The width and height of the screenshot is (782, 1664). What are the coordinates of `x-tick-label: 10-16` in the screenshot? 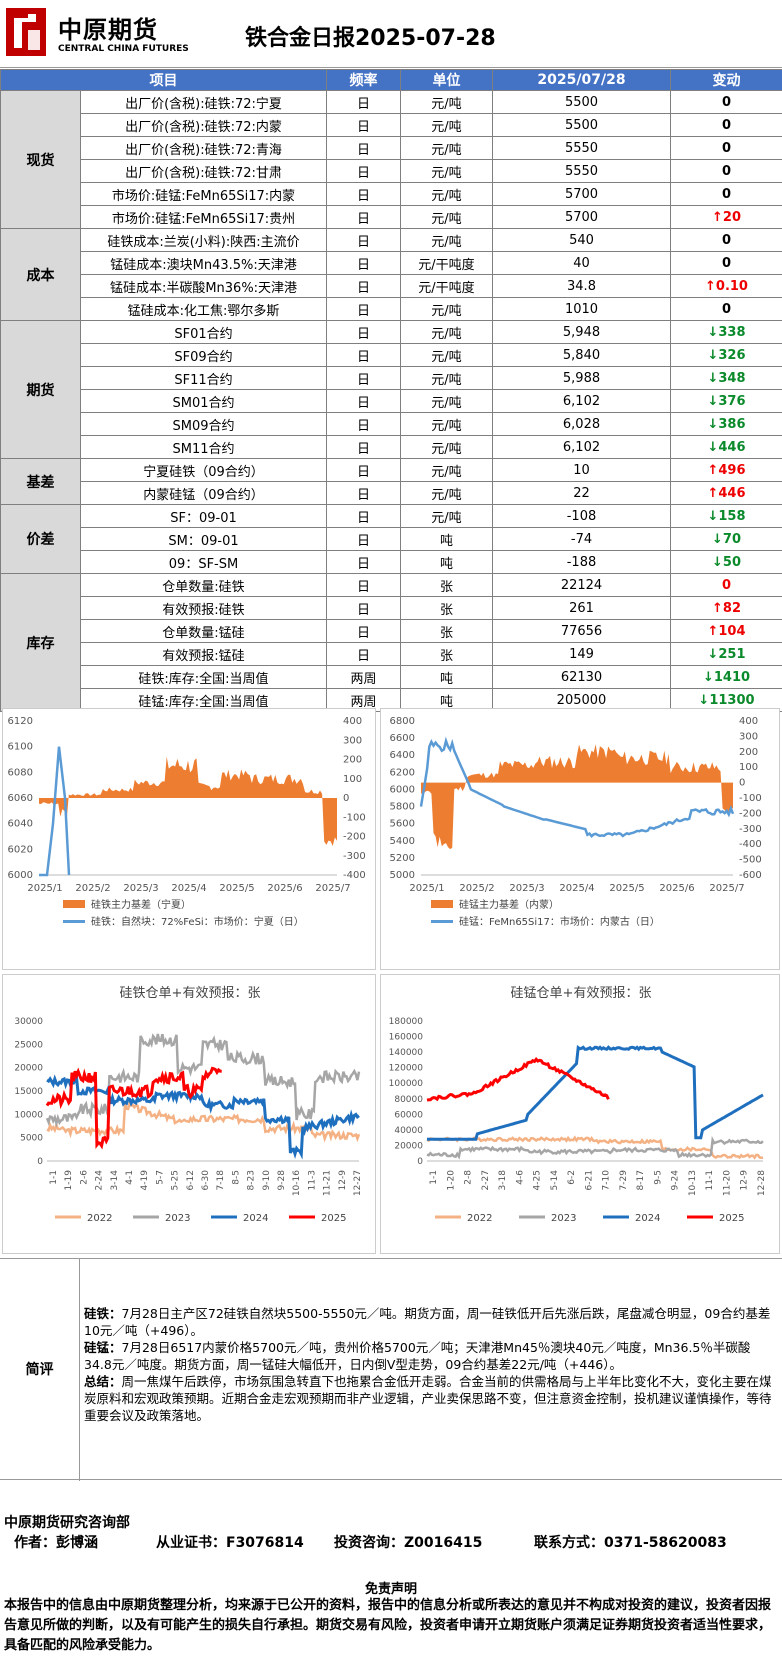 It's located at (297, 1183).